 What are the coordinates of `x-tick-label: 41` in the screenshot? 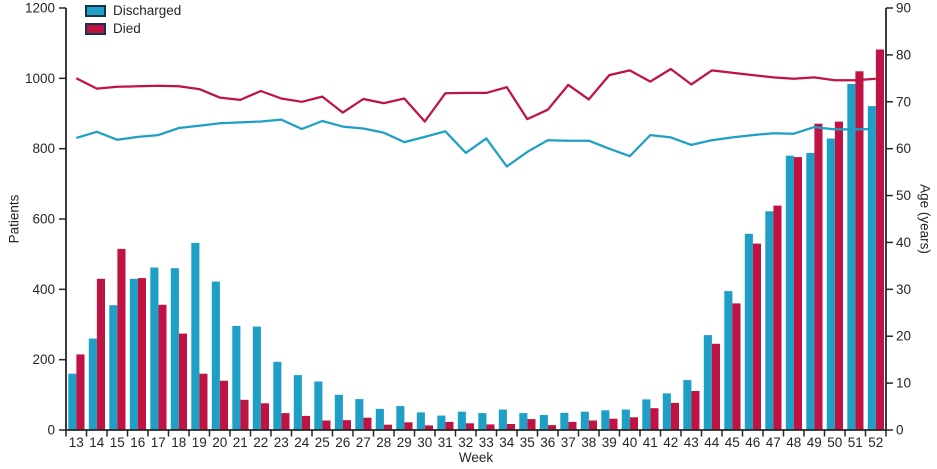 It's located at (650, 442).